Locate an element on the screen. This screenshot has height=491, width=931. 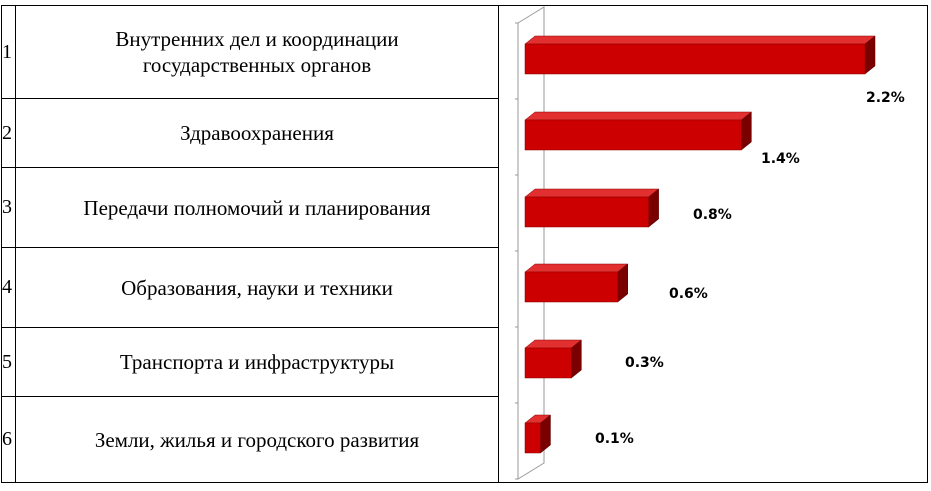
row-label: Передачи полномочий и планирования is located at coordinates (257, 207).